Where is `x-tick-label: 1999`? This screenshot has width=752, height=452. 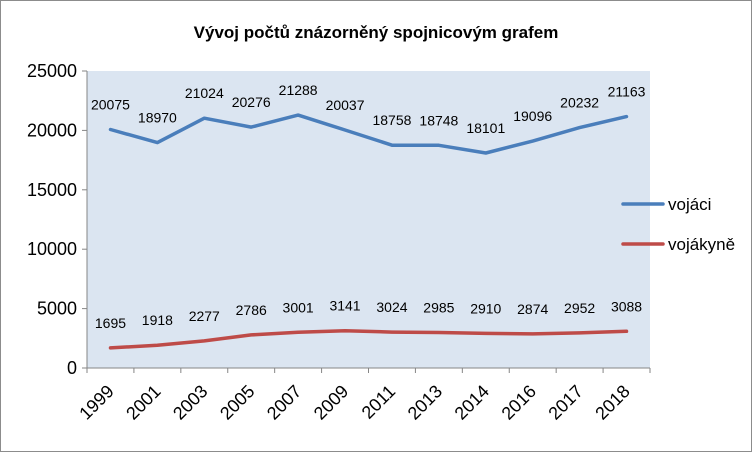 x-tick-label: 1999 is located at coordinates (96, 402).